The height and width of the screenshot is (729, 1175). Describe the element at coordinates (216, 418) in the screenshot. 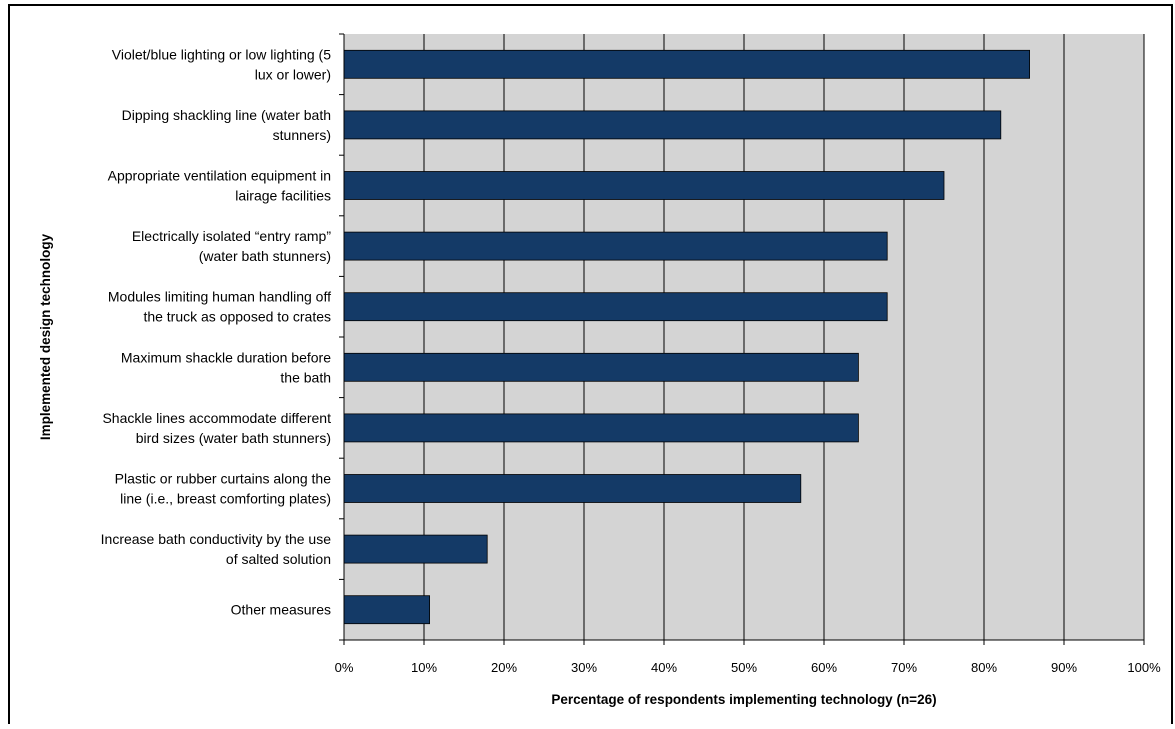

I see `category-label-line: Shackle lines accommodate different` at that location.